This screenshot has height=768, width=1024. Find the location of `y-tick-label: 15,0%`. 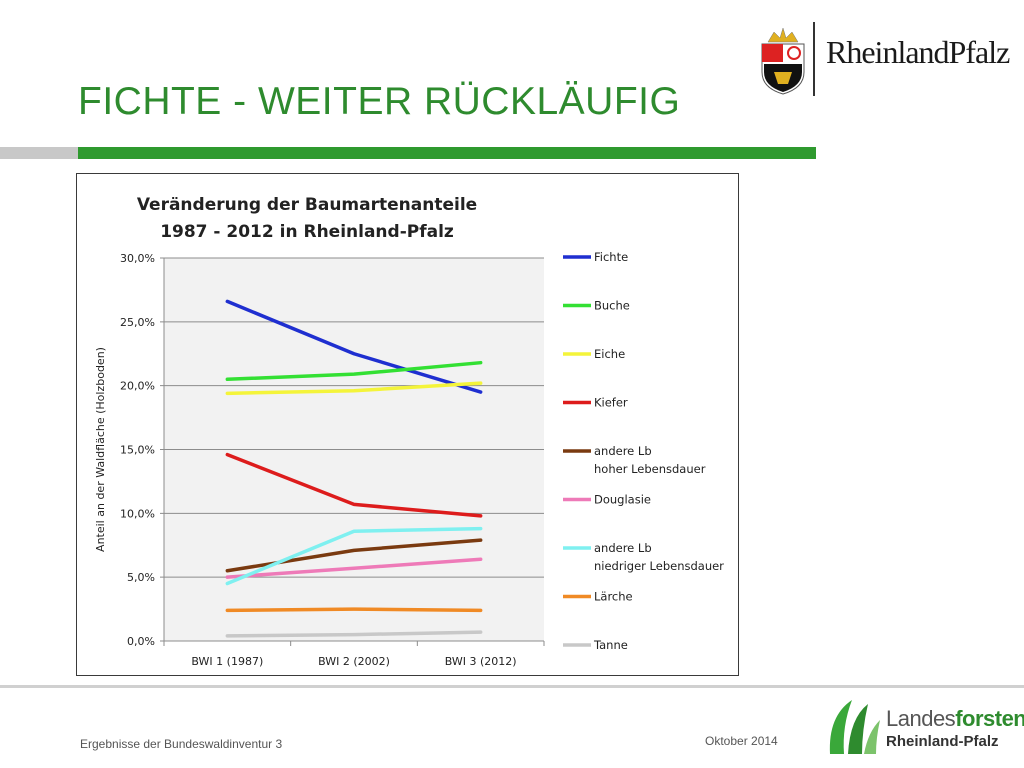

y-tick-label: 15,0% is located at coordinates (137, 450).